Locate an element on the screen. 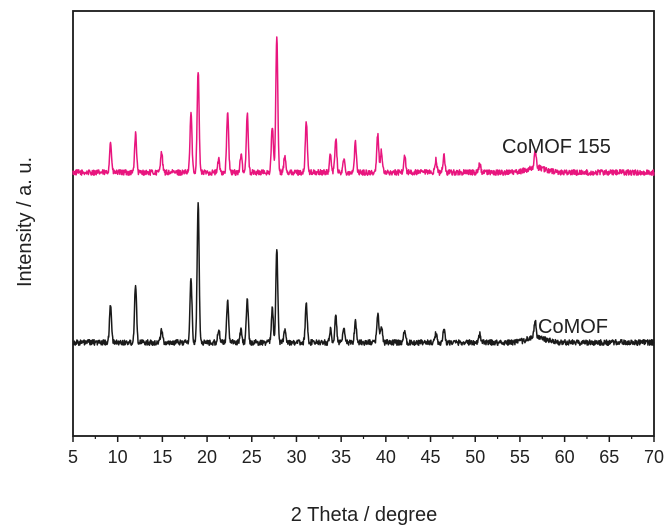  x-tick-label: 5 is located at coordinates (73, 457).